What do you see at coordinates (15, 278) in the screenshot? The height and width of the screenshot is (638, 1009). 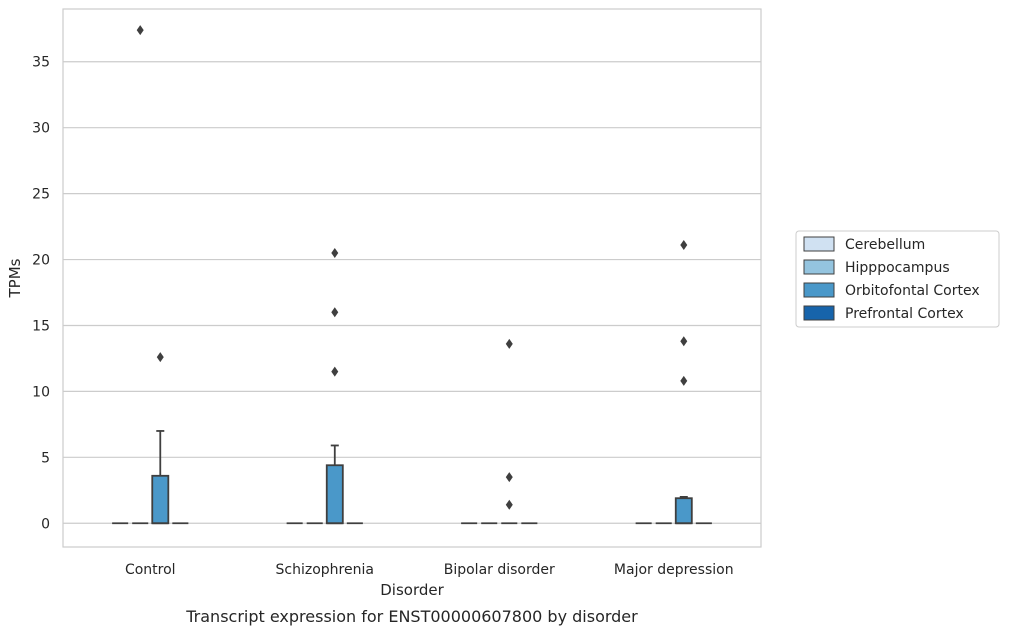 I see `y-axis-label: TPMs` at bounding box center [15, 278].